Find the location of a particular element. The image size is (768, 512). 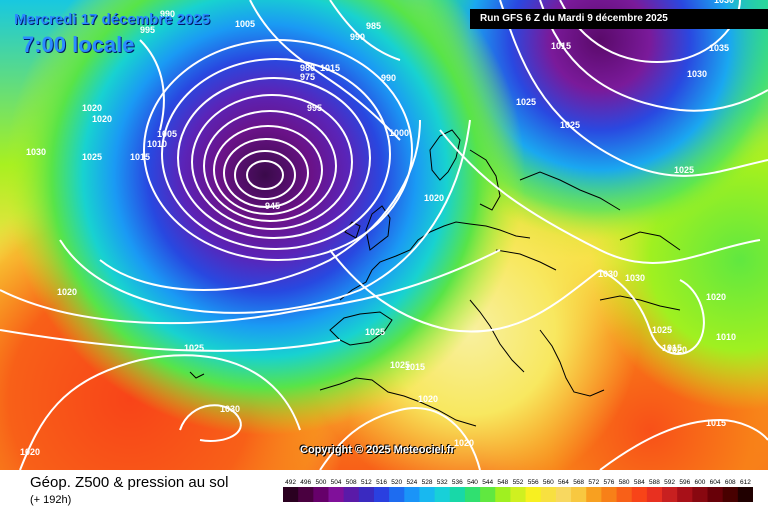

isobar-label: 980 is located at coordinates (307, 68).